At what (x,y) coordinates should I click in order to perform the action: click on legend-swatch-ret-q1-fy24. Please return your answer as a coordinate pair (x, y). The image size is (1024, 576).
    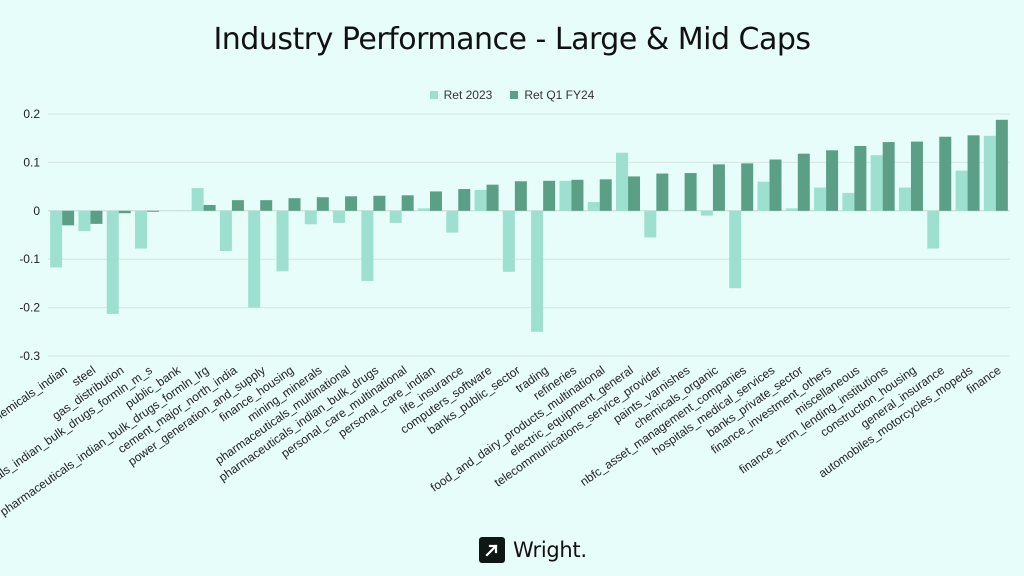
    Looking at the image, I should click on (514, 95).